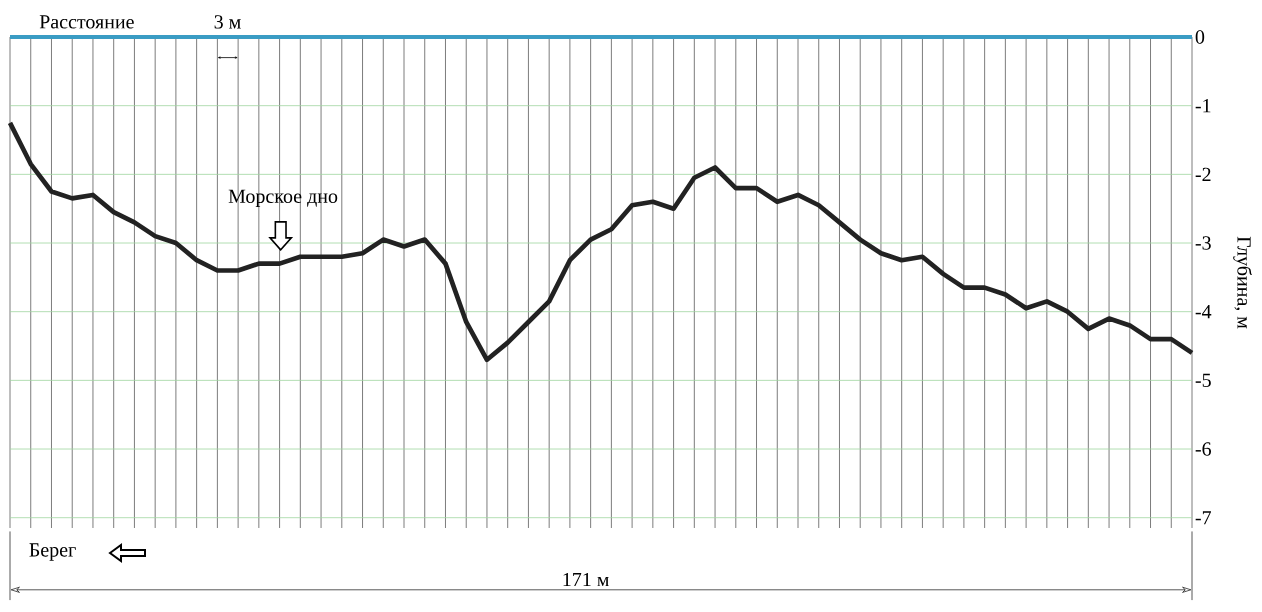 The image size is (1262, 612). I want to click on y-tick-label: 0, so click(1200, 37).